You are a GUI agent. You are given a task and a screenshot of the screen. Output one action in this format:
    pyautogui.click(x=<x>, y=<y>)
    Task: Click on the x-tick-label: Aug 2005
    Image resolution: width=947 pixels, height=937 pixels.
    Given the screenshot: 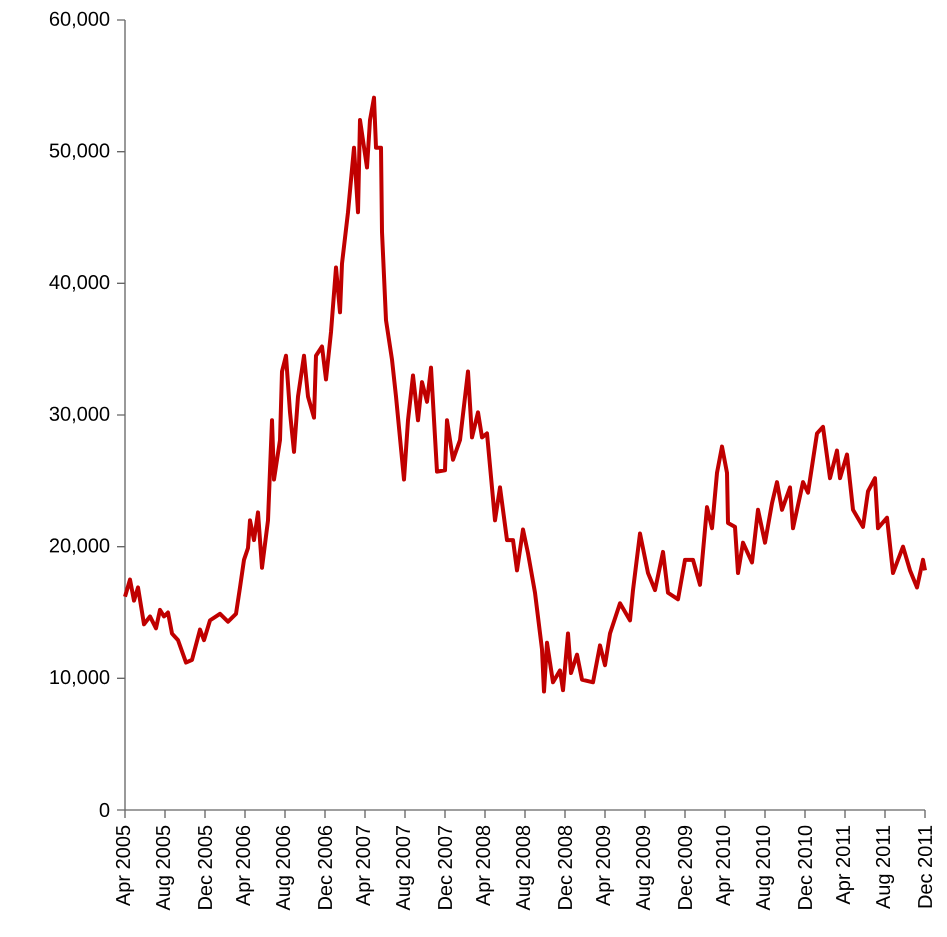 What is the action you would take?
    pyautogui.click(x=165, y=868)
    